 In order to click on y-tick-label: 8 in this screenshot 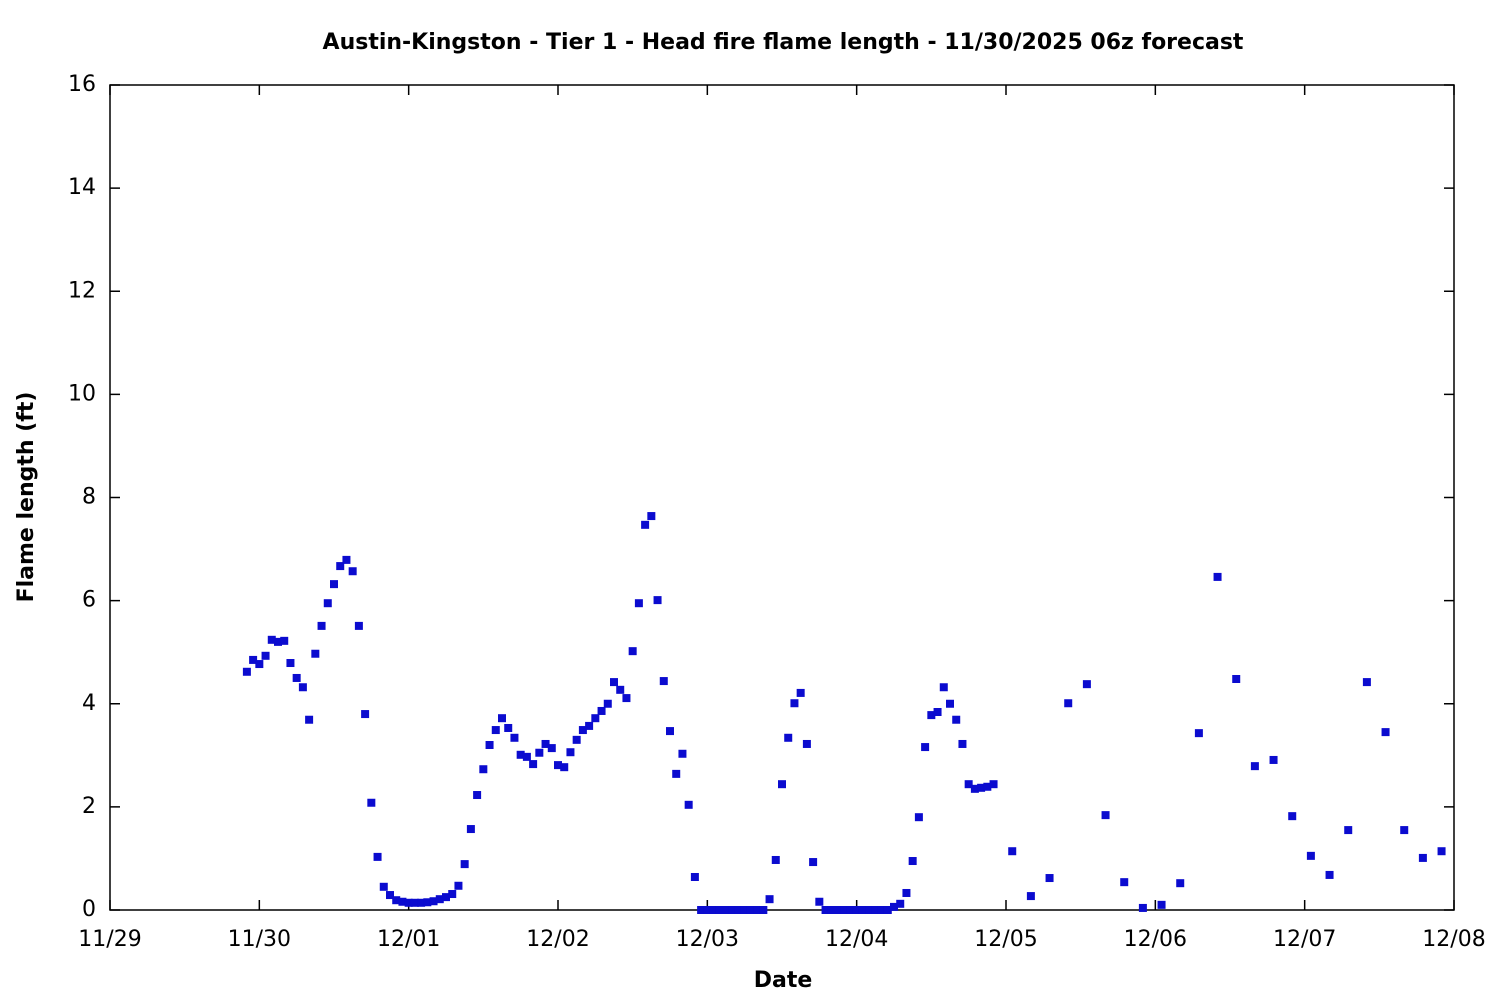, I will do `click(89, 497)`.